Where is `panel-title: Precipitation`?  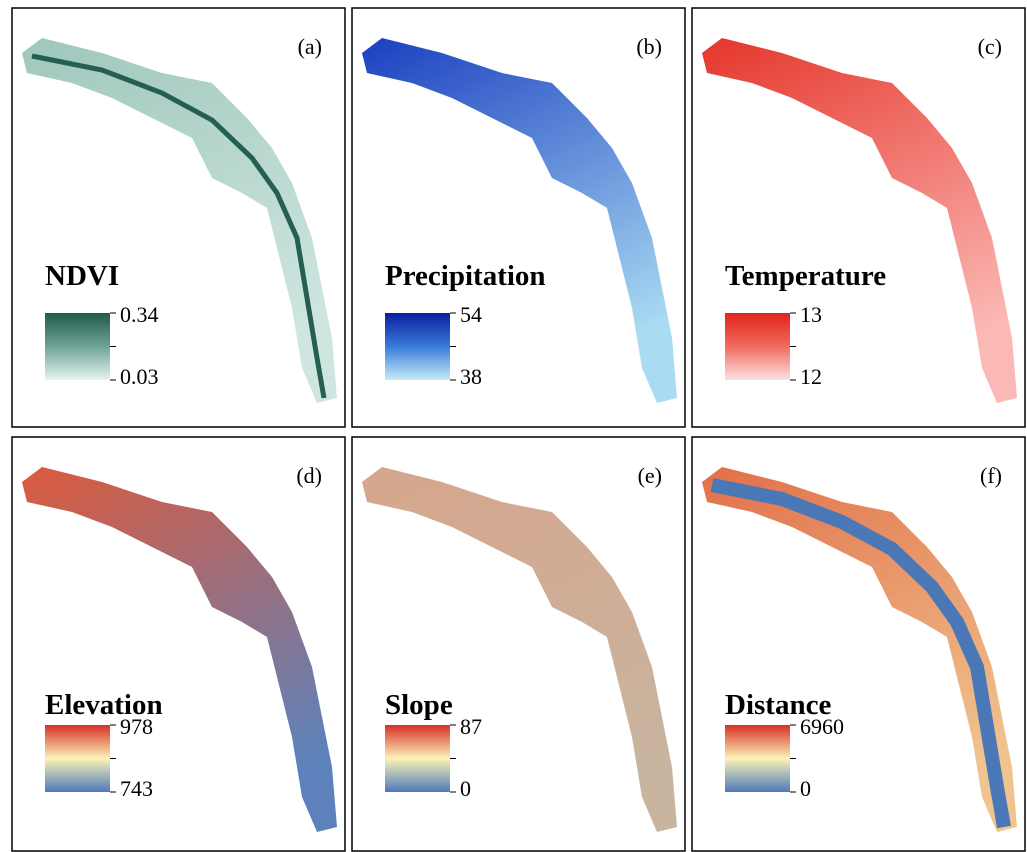
panel-title: Precipitation is located at coordinates (465, 276).